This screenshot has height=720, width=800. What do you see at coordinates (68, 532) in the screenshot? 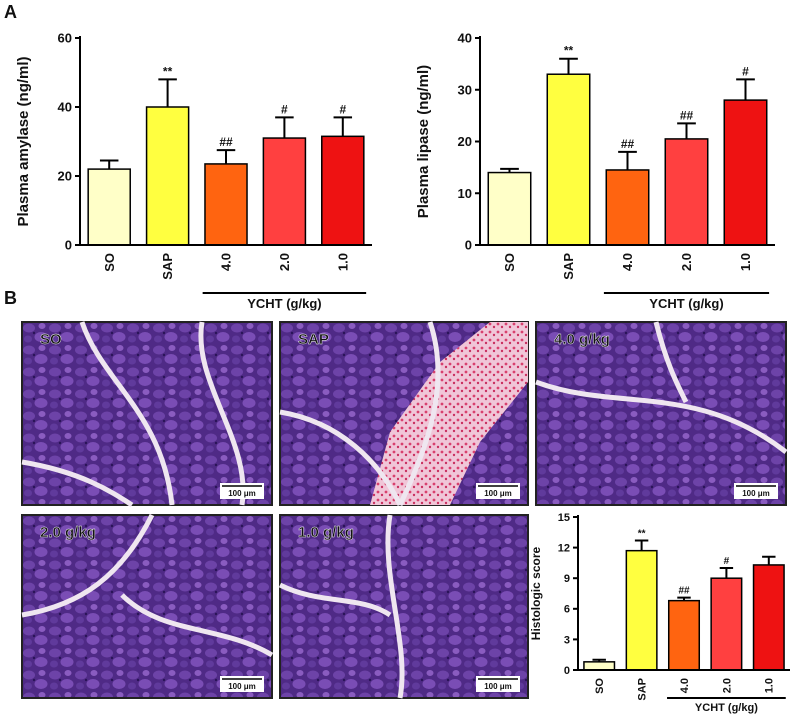
I see `image-label: 2.0 g/kg` at bounding box center [68, 532].